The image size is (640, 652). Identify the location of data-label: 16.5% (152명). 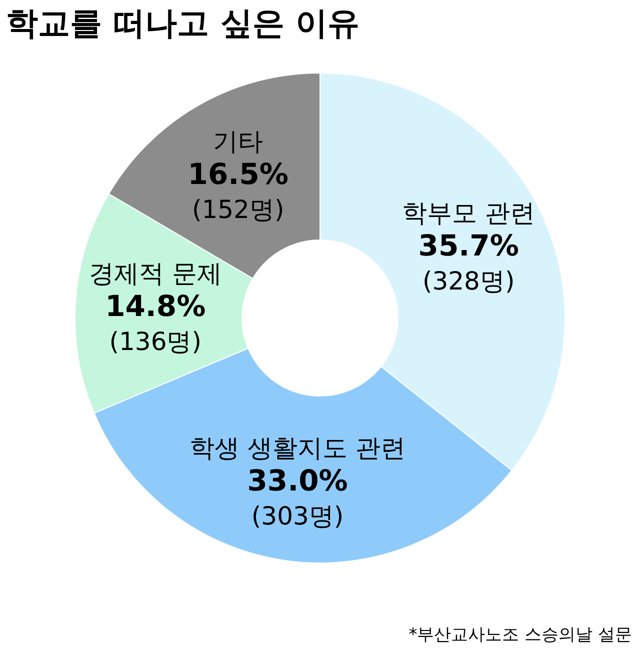
(238, 190).